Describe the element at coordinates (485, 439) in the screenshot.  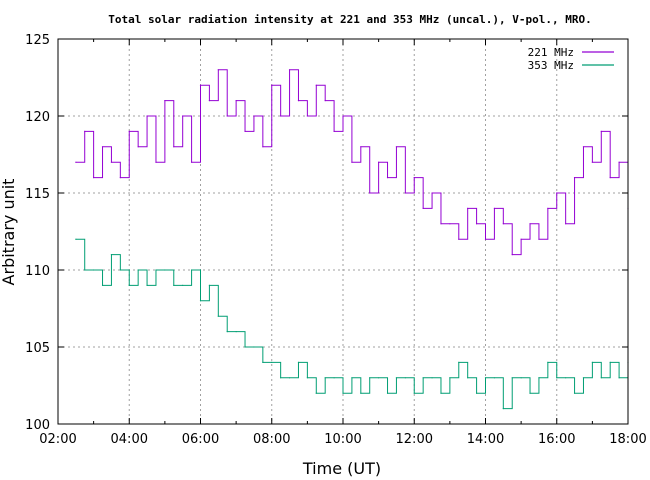
I see `x-tick-label: 14:00` at that location.